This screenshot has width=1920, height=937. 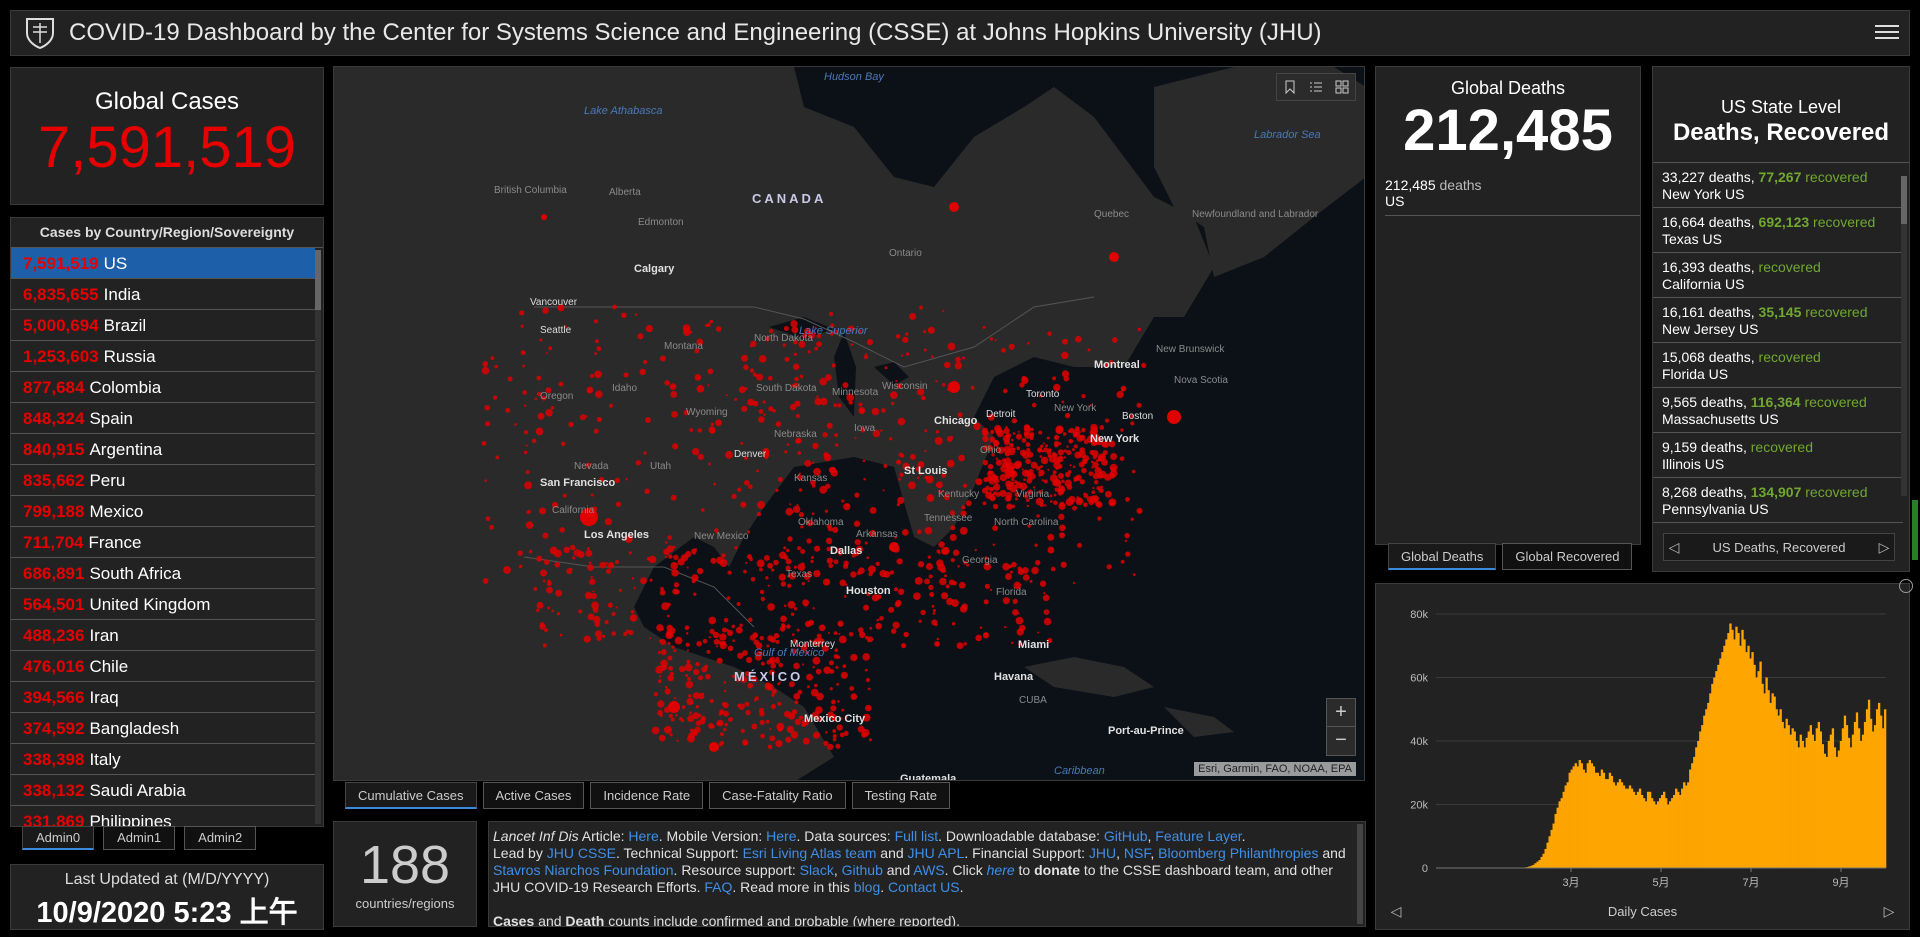 I want to click on next-arrow-icon: ▷, so click(x=1884, y=546).